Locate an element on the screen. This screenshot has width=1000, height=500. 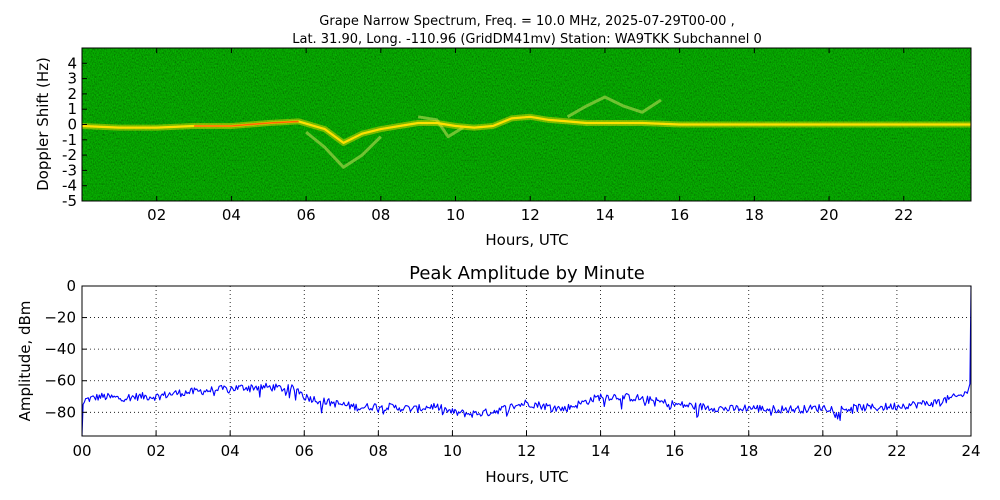
spectrogram-y-tick-label: -2 is located at coordinates (69, 155).